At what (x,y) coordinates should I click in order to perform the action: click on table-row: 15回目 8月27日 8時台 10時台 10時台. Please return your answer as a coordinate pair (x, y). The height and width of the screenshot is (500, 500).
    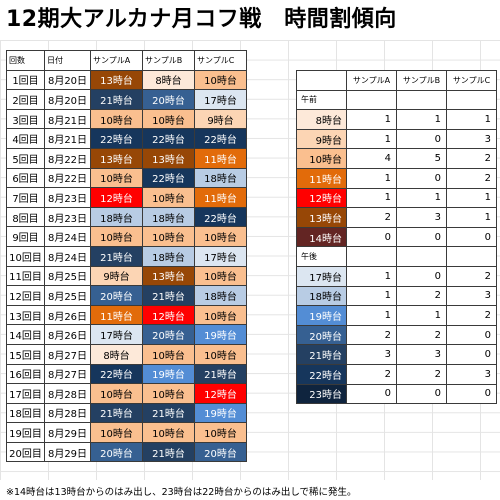
    Looking at the image, I should click on (126, 354).